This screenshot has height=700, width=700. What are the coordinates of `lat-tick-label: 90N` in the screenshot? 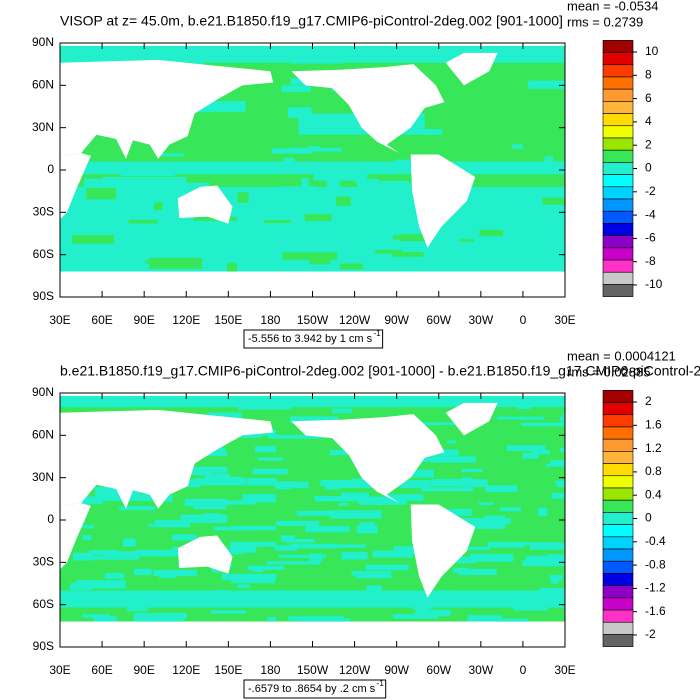 It's located at (43, 392).